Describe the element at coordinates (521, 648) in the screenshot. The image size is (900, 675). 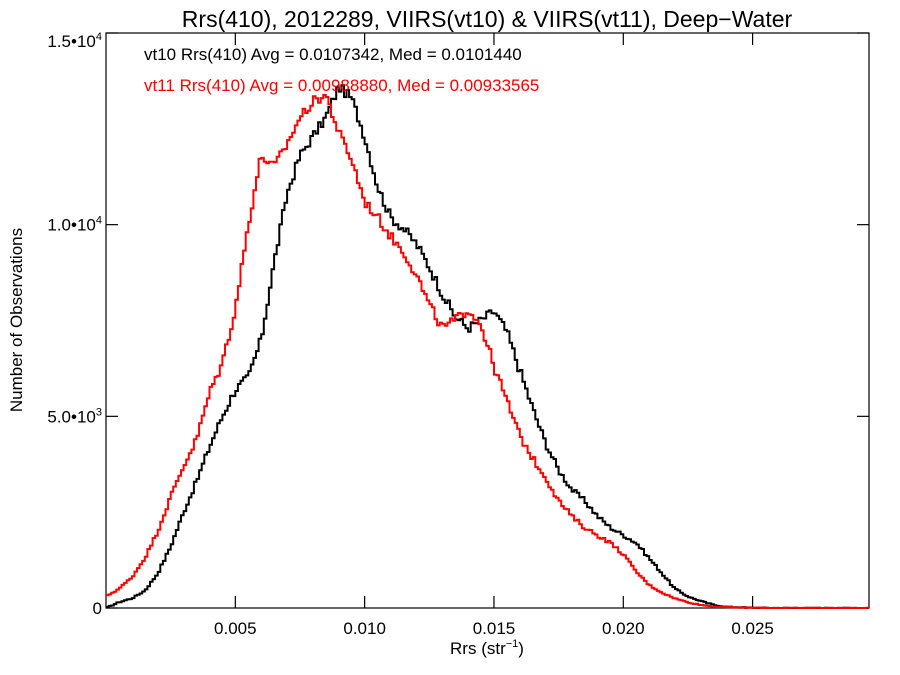
I see `x-axis-label-end: )` at that location.